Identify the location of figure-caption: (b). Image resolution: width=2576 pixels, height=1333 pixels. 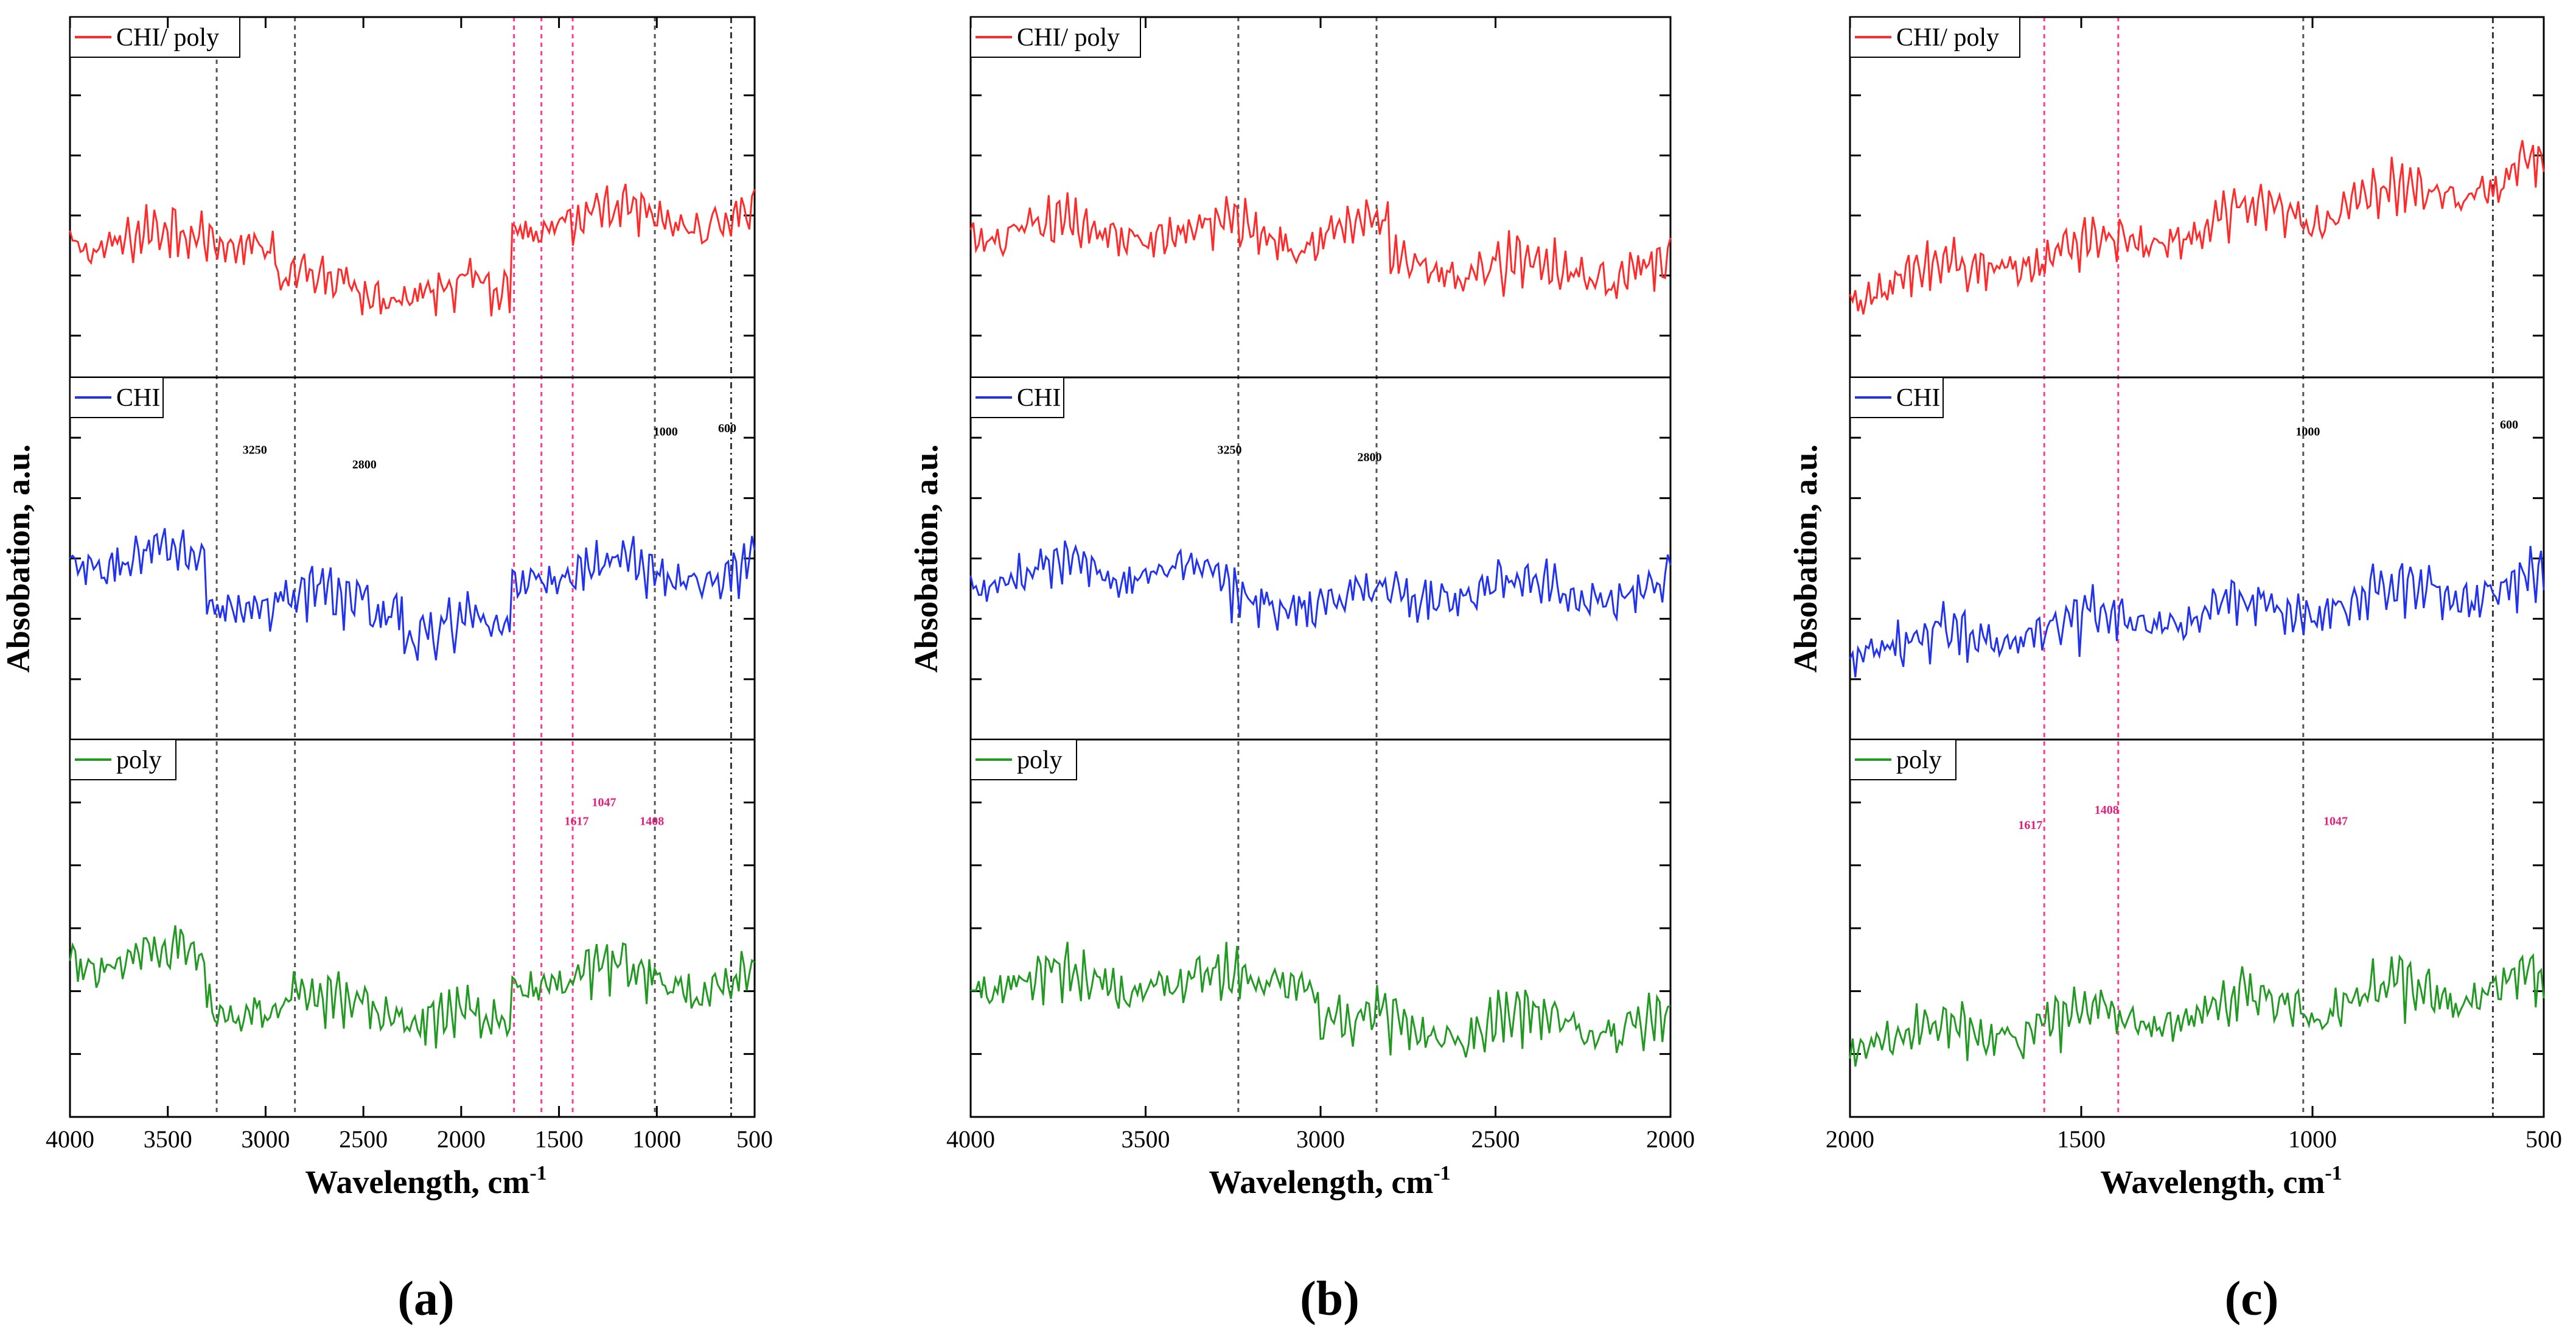
(1330, 1299).